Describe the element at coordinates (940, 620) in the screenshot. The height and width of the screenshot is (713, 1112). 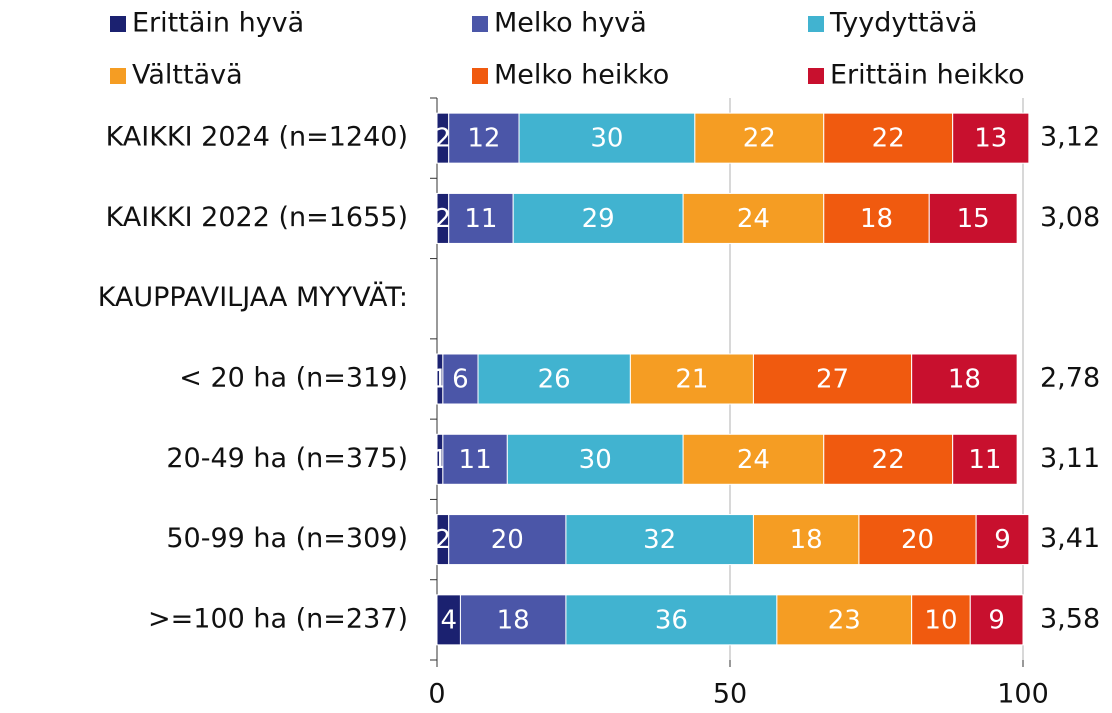
I see `data-label: 10` at that location.